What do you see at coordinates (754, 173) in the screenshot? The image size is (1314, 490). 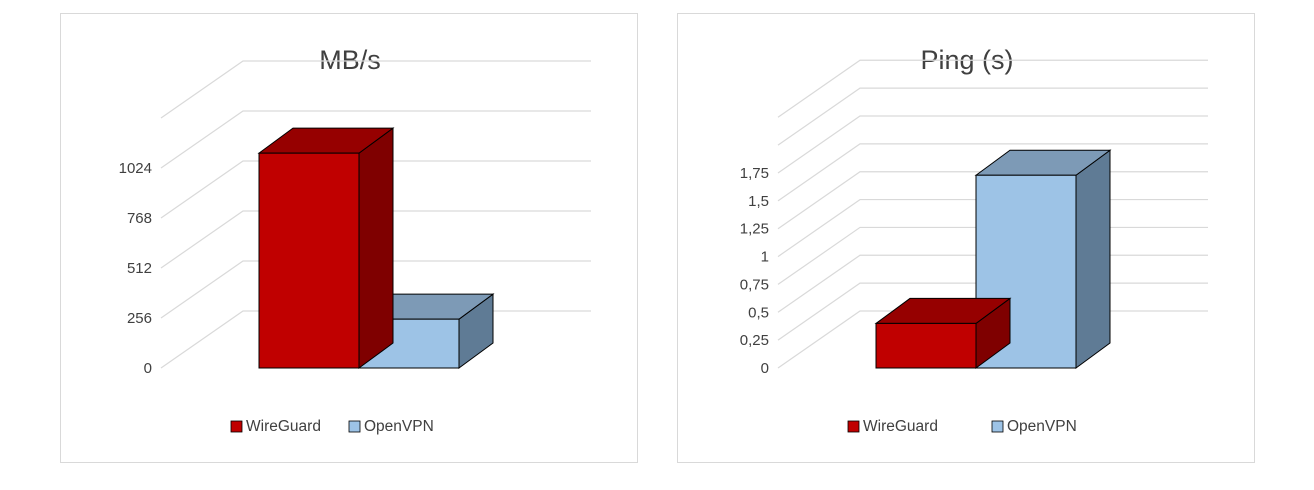 I see `ping-y-tick-label: 1,75` at bounding box center [754, 173].